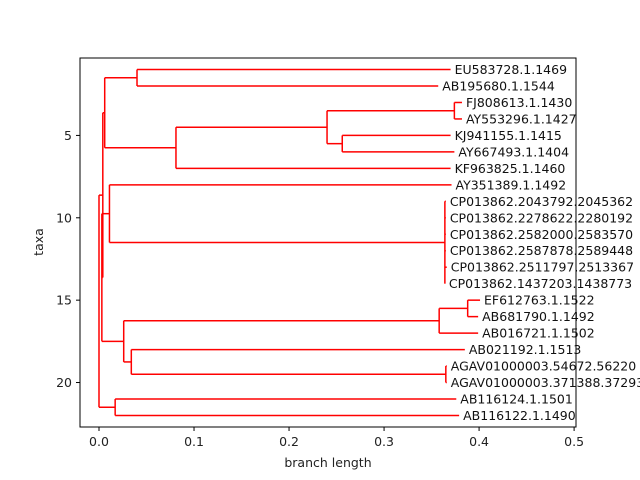  What do you see at coordinates (64, 382) in the screenshot?
I see `y-tick-label: 20` at bounding box center [64, 382].